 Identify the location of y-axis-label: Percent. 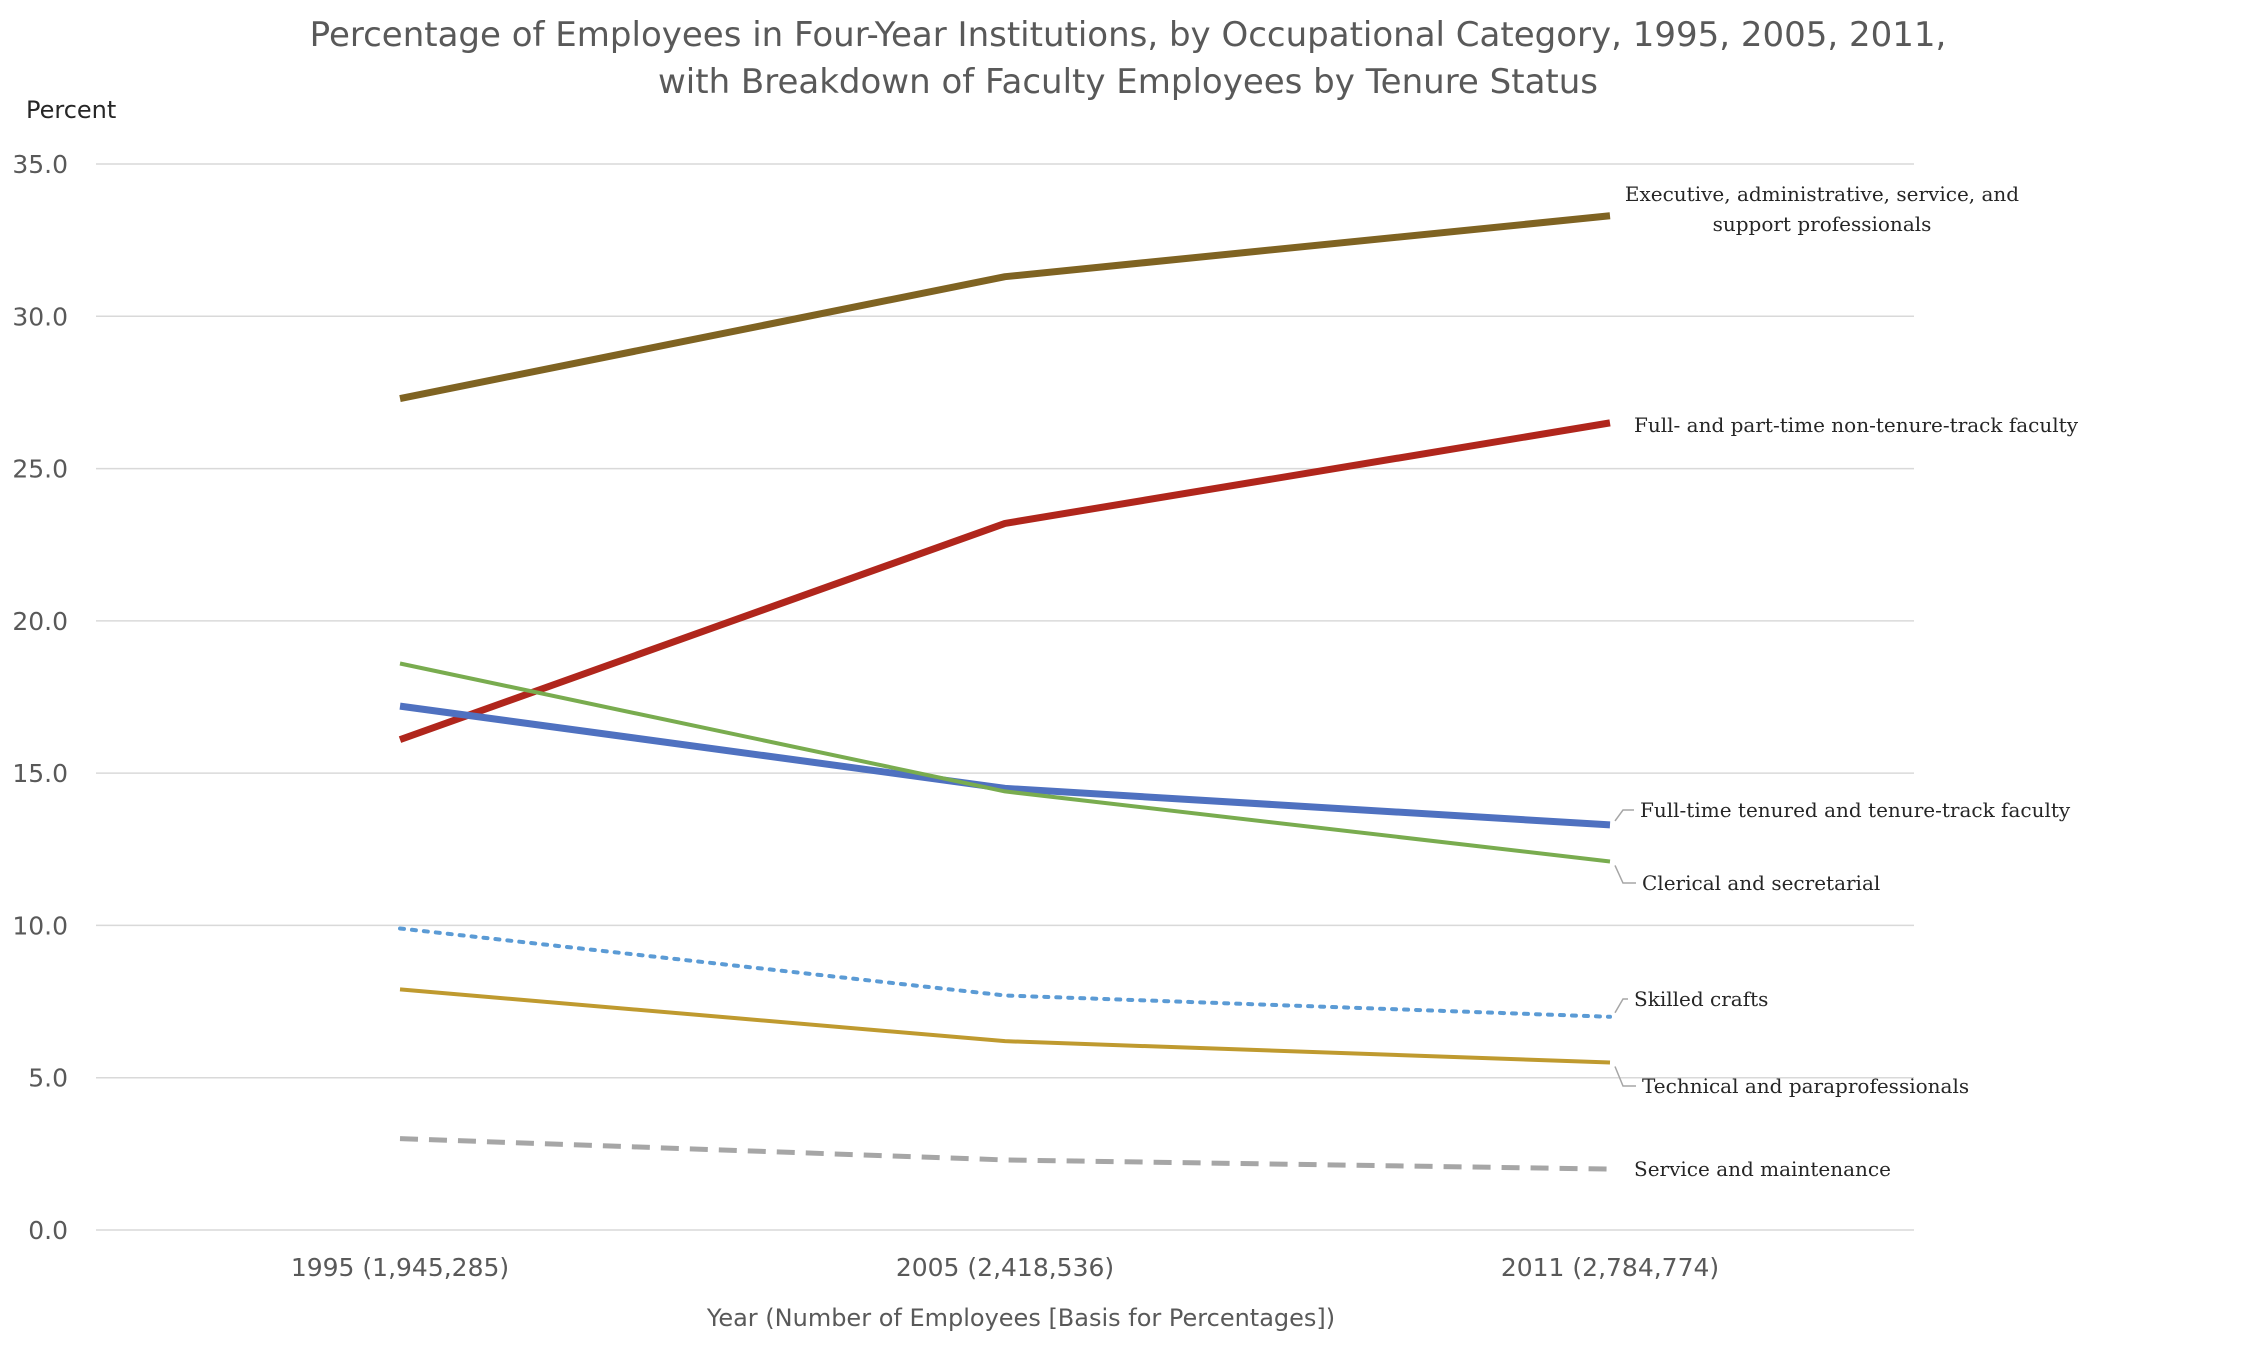
(71, 110).